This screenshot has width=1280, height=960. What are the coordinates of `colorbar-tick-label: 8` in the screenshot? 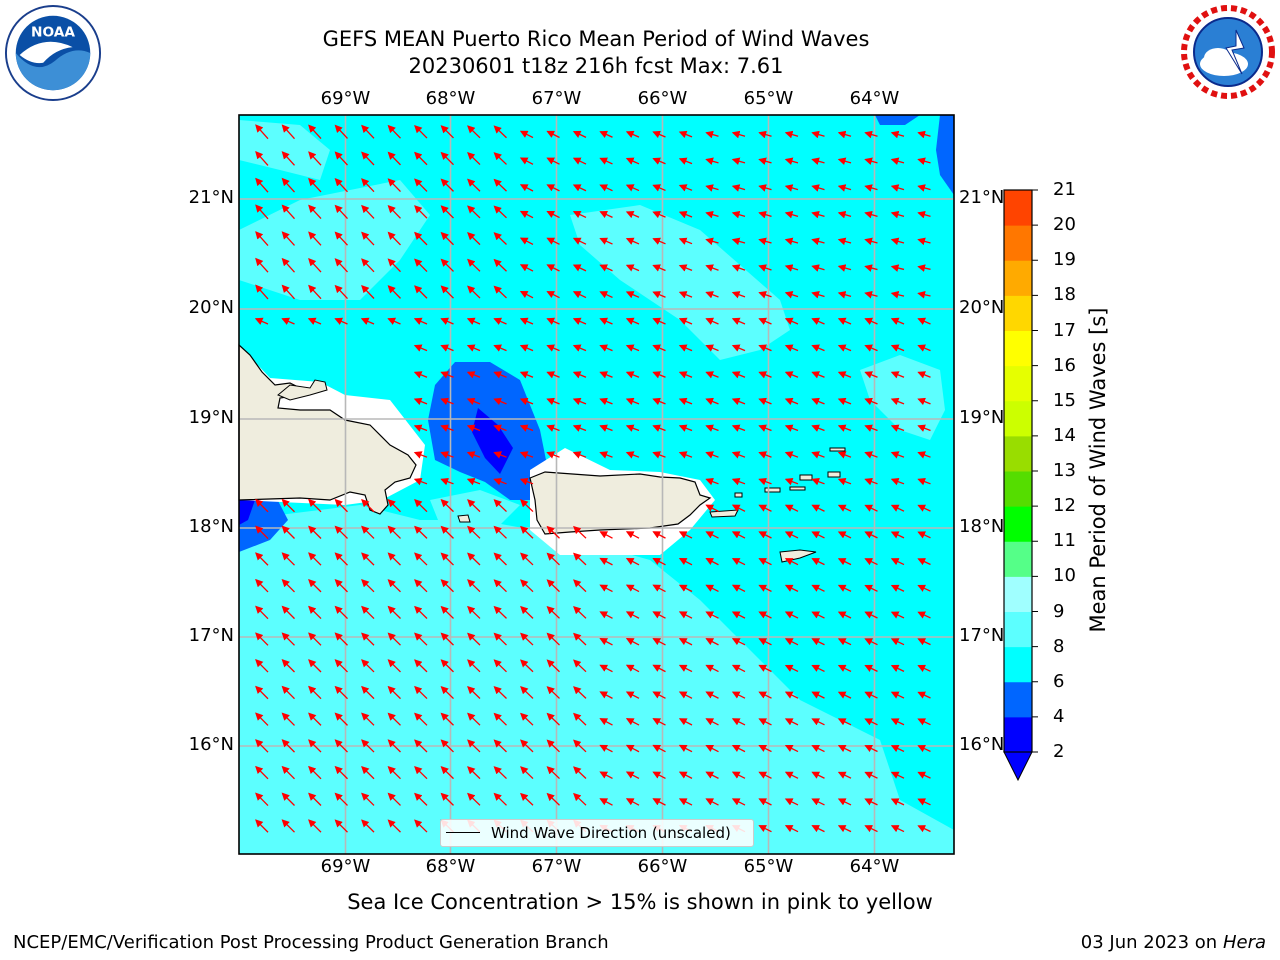 It's located at (1059, 646).